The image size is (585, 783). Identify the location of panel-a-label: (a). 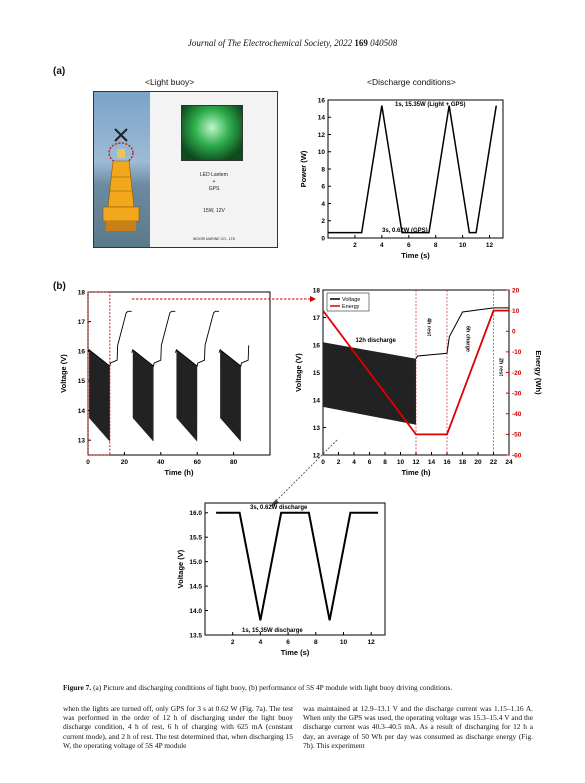
(59, 71).